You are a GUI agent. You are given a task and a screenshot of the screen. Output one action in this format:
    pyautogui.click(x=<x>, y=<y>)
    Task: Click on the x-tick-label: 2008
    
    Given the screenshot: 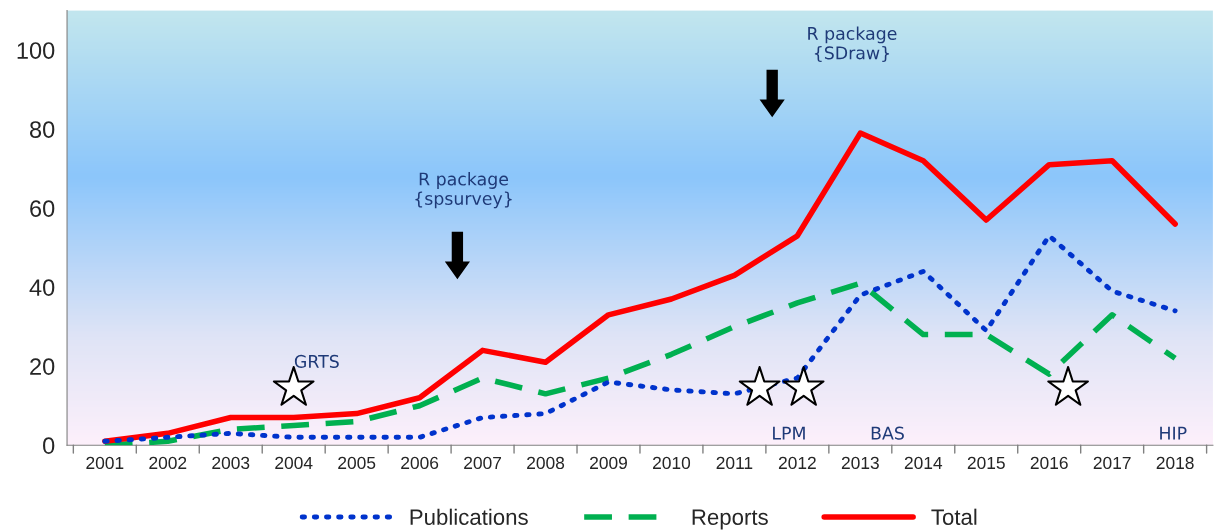 What is the action you would take?
    pyautogui.click(x=546, y=463)
    